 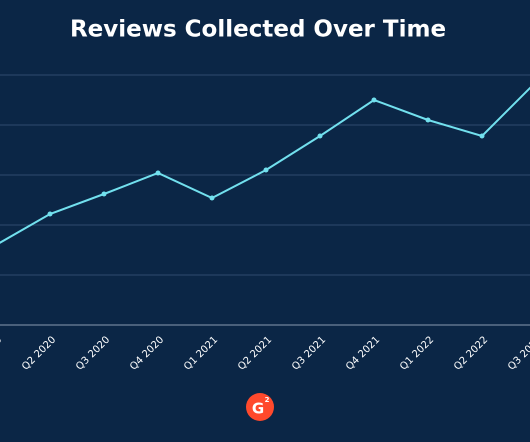 I want to click on logo-circle, so click(x=260, y=407).